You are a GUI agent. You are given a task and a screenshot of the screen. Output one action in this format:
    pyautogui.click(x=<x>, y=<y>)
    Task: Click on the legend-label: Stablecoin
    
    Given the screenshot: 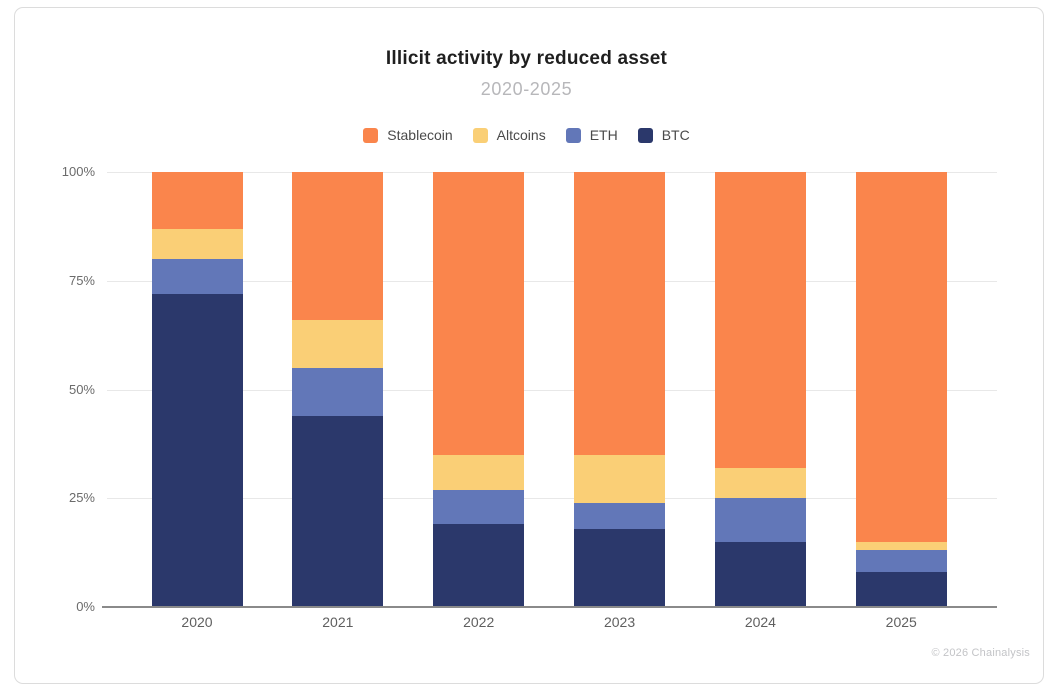 What is the action you would take?
    pyautogui.click(x=420, y=135)
    